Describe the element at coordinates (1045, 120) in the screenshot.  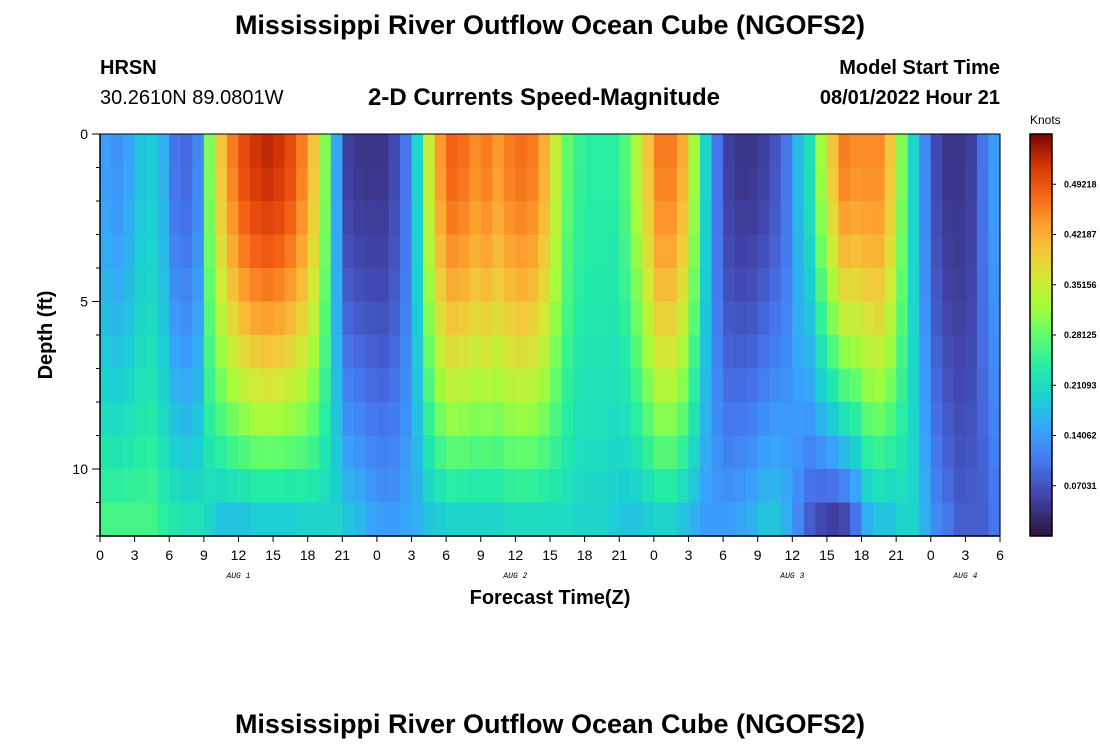
I see `colorbar-unit-label: Knots` at that location.